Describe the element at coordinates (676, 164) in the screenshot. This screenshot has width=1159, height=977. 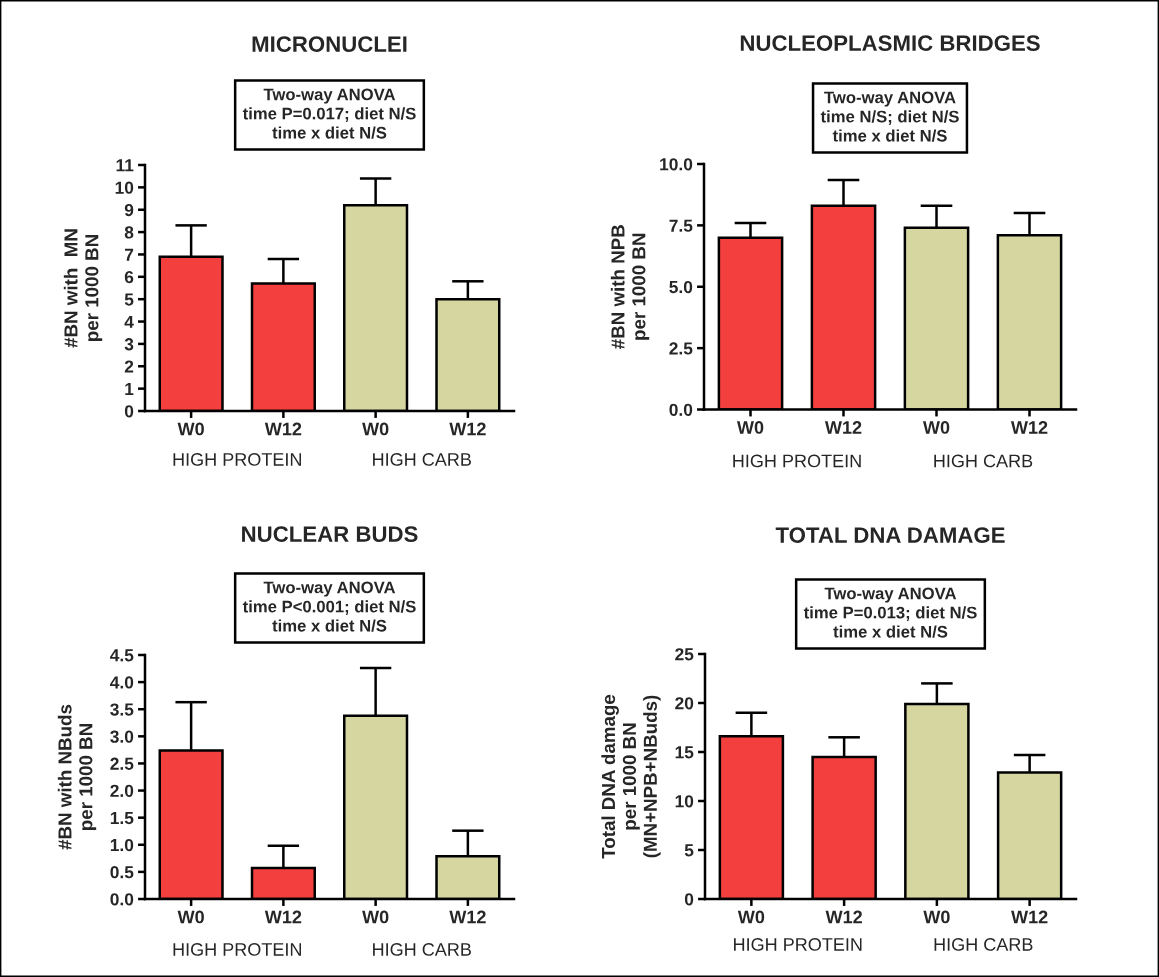
I see `y-tick-label: 10.0` at that location.